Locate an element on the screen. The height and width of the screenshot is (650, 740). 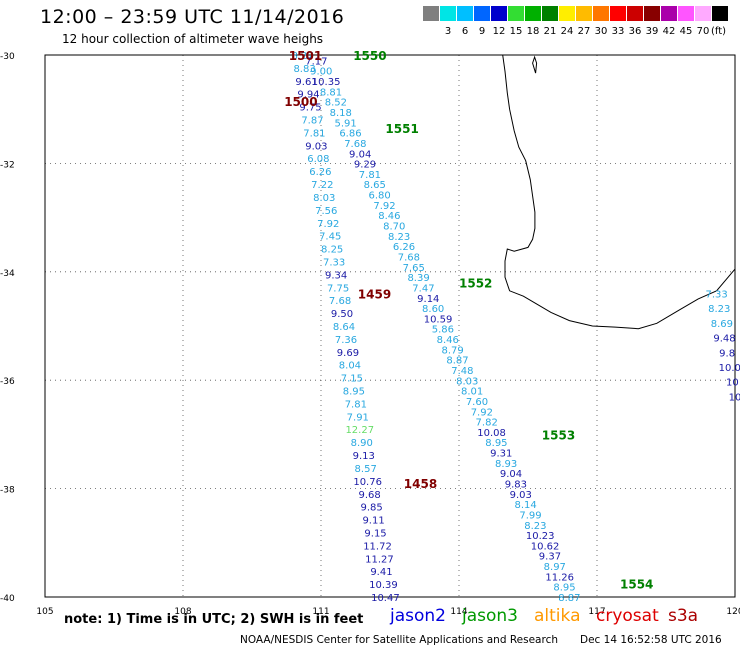
wave-height-value: 9.75 is located at coordinates (310, 108).